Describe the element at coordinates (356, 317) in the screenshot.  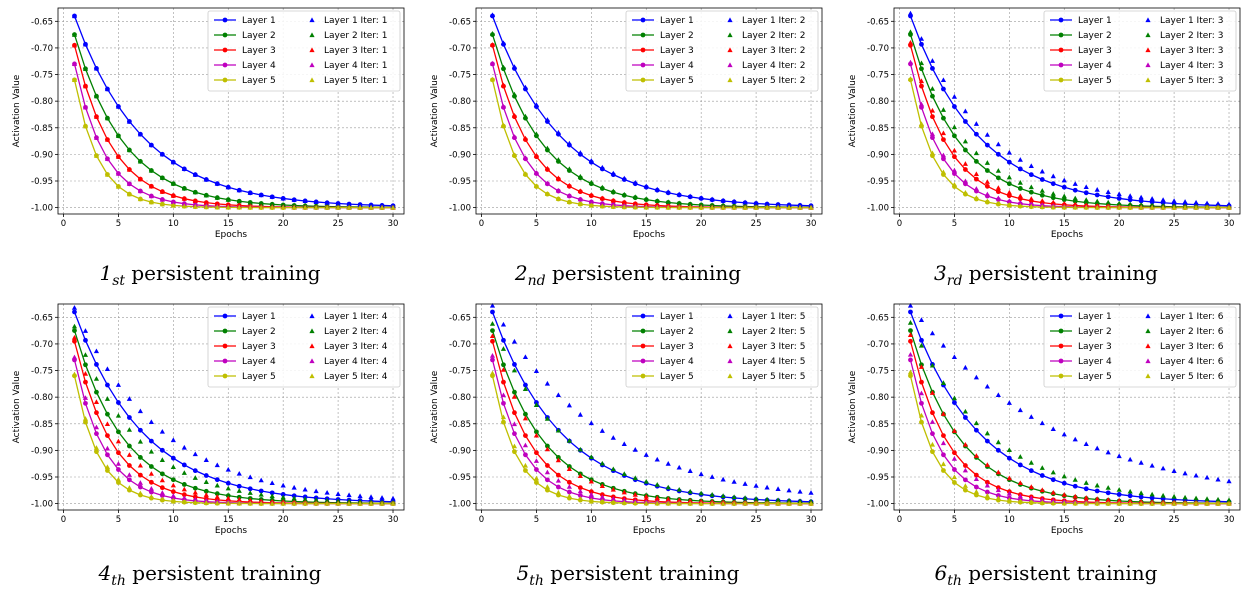
I see `legend-label: Layer 1 Iter: 4` at that location.